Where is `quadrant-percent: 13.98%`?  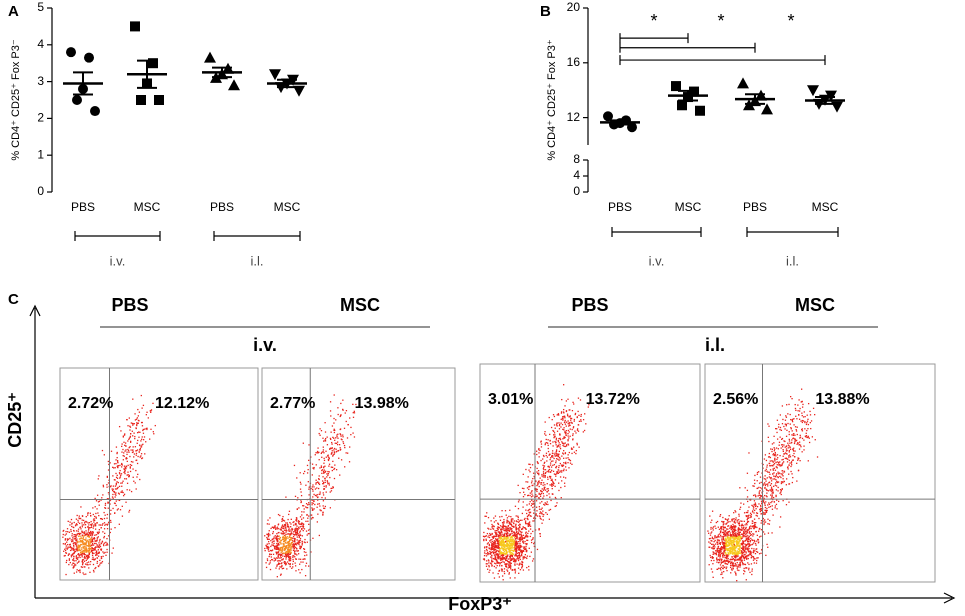
quadrant-percent: 13.98% is located at coordinates (382, 403).